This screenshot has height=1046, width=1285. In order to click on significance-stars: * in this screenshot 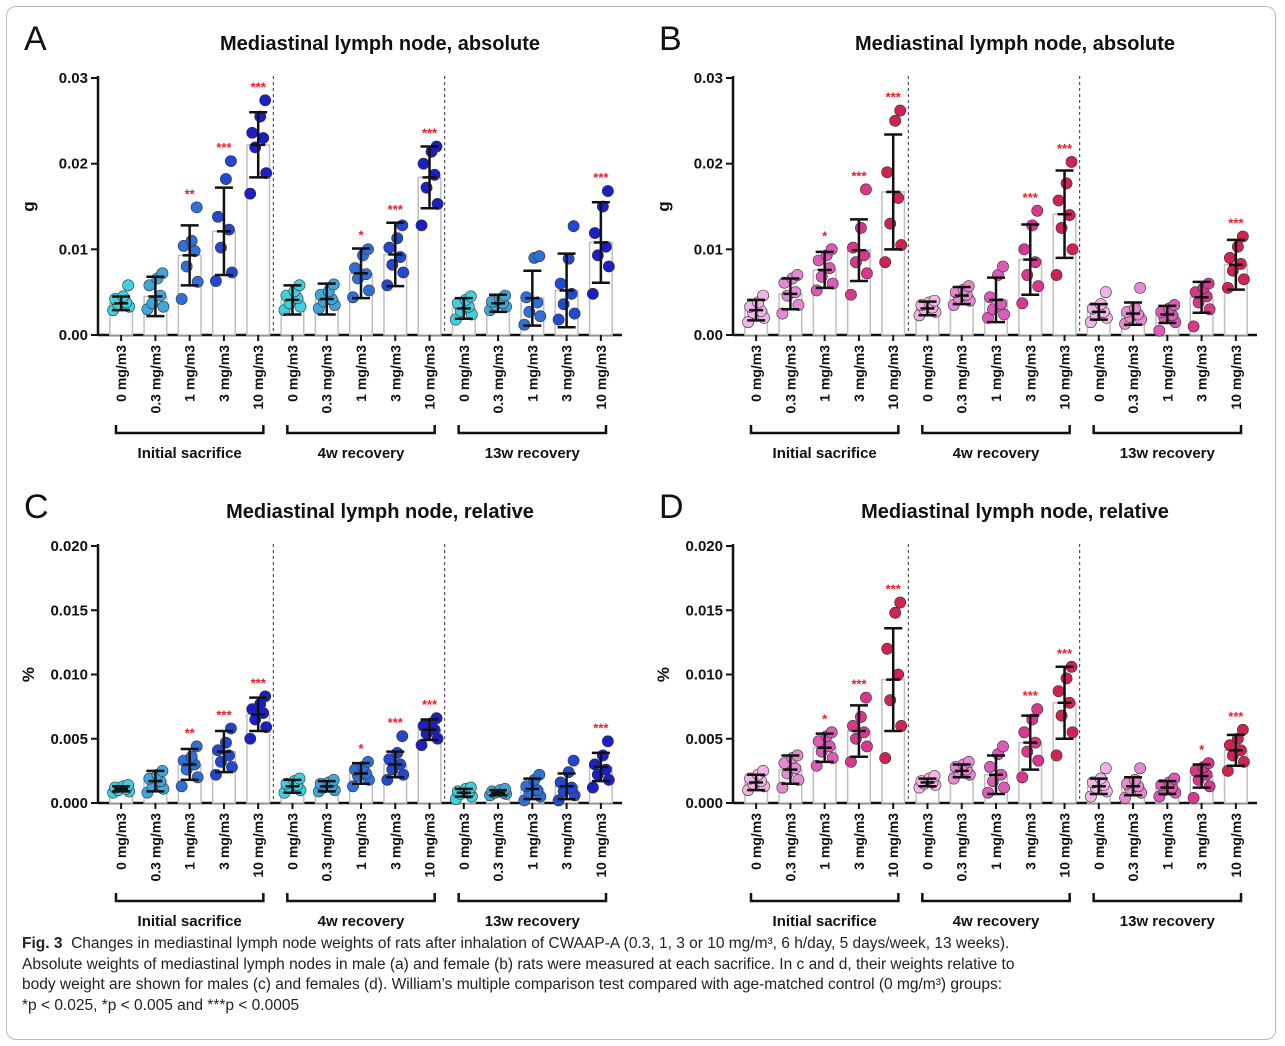, I will do `click(361, 748)`.